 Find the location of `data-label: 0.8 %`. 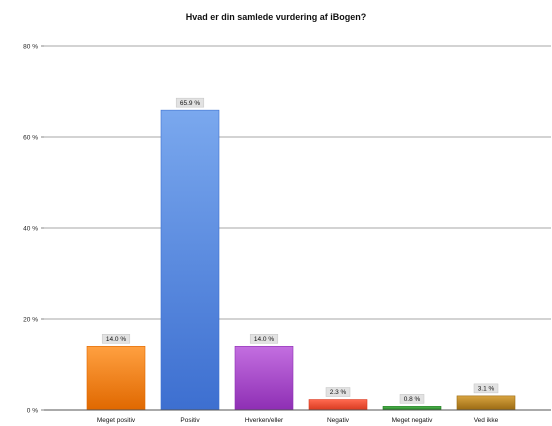

data-label: 0.8 % is located at coordinates (412, 399).